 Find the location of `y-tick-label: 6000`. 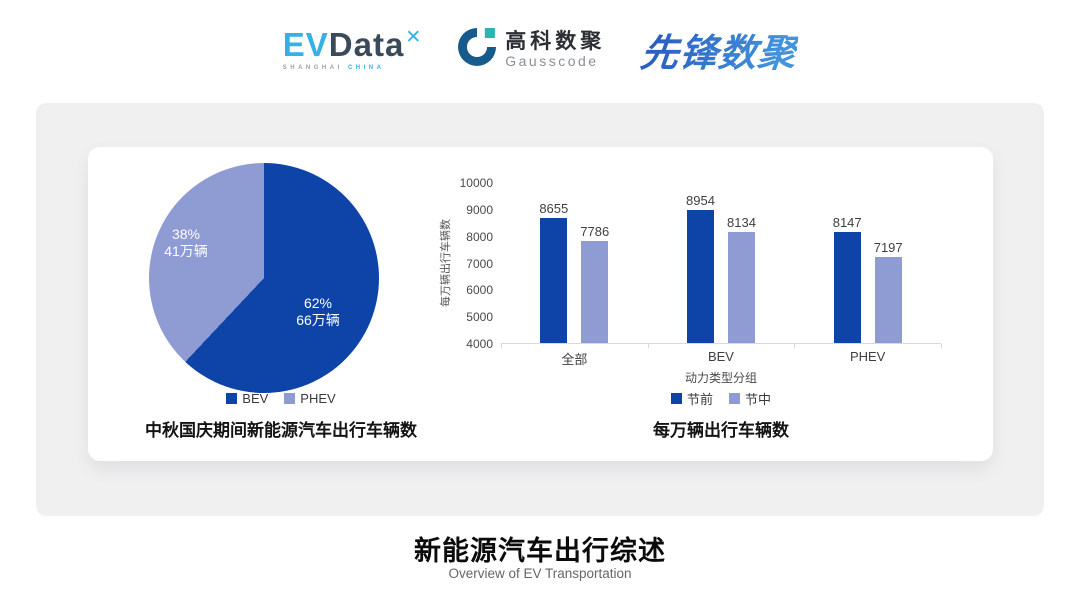

y-tick-label: 6000 is located at coordinates (479, 290).